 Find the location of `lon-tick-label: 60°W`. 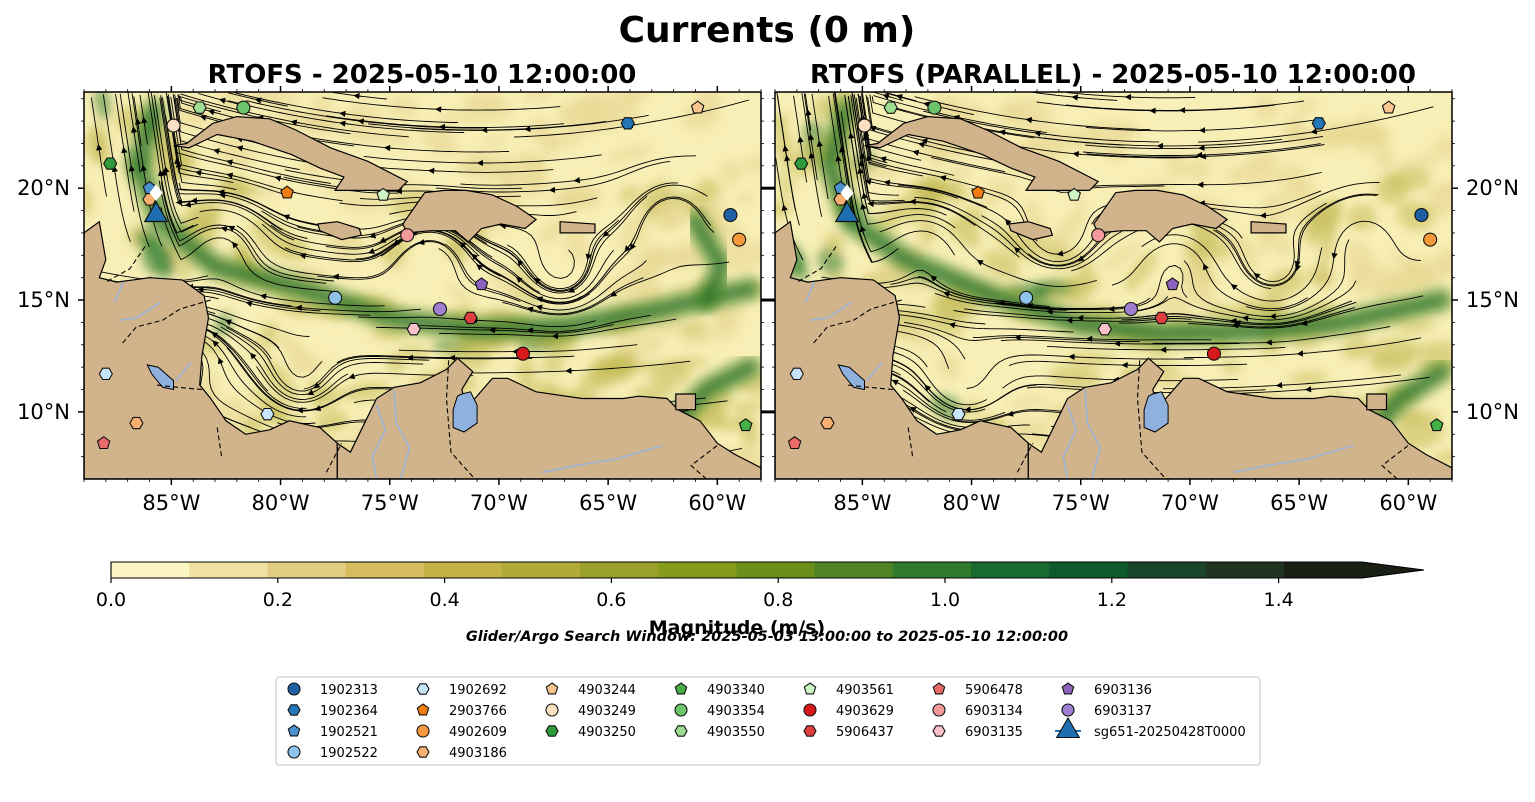

lon-tick-label: 60°W is located at coordinates (1408, 503).